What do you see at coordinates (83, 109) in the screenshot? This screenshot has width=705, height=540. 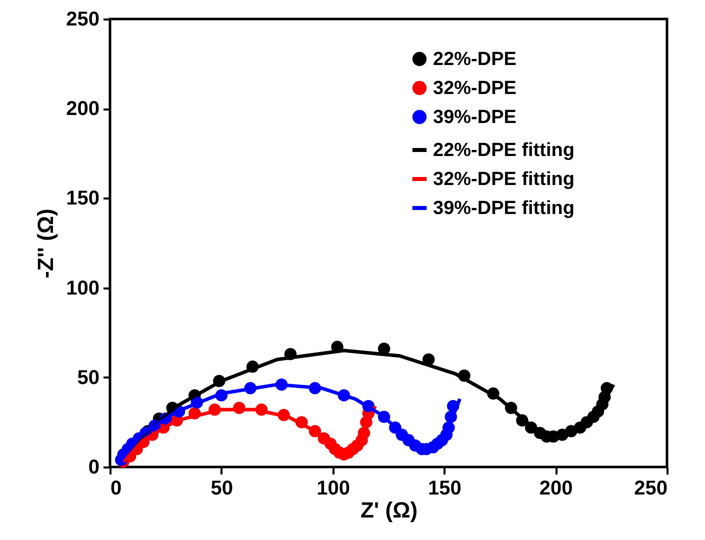 I see `y-tick-label: 200` at bounding box center [83, 109].